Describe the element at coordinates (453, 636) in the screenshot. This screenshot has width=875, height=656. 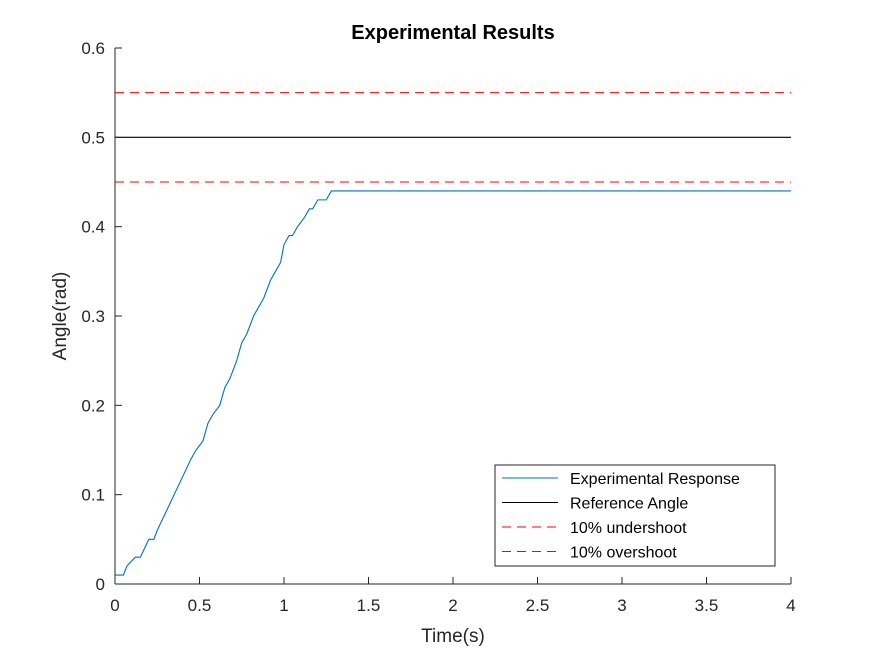
I see `x-axis-title: Time(s)` at that location.